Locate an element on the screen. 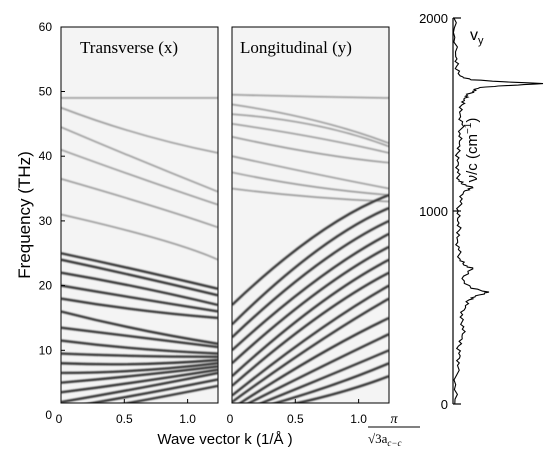 The image size is (549, 450). frequency-tick-label: 60 is located at coordinates (46, 27).